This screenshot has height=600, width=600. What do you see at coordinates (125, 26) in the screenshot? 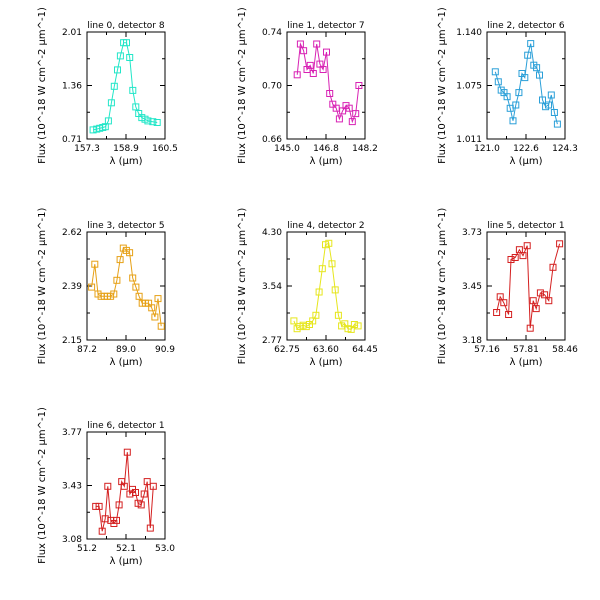
I see `panel-title: line 0, detector 8` at bounding box center [125, 26].